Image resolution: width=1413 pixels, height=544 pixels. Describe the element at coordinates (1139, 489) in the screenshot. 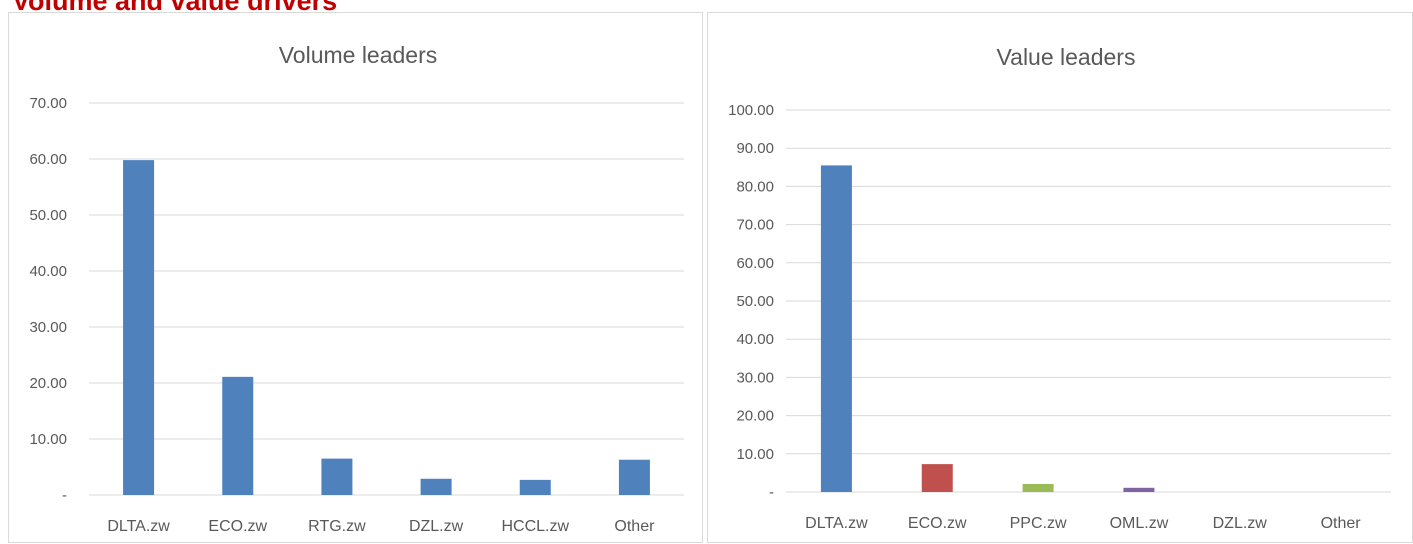

I see `bar-oml-zw` at that location.